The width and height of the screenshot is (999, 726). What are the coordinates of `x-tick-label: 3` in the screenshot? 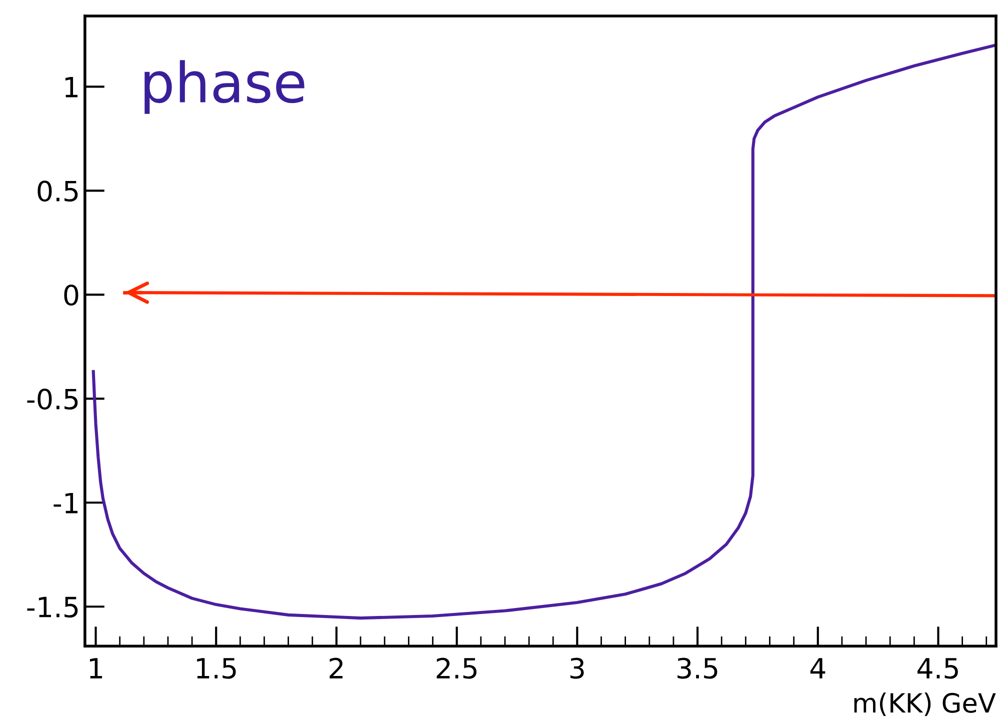 It's located at (577, 668).